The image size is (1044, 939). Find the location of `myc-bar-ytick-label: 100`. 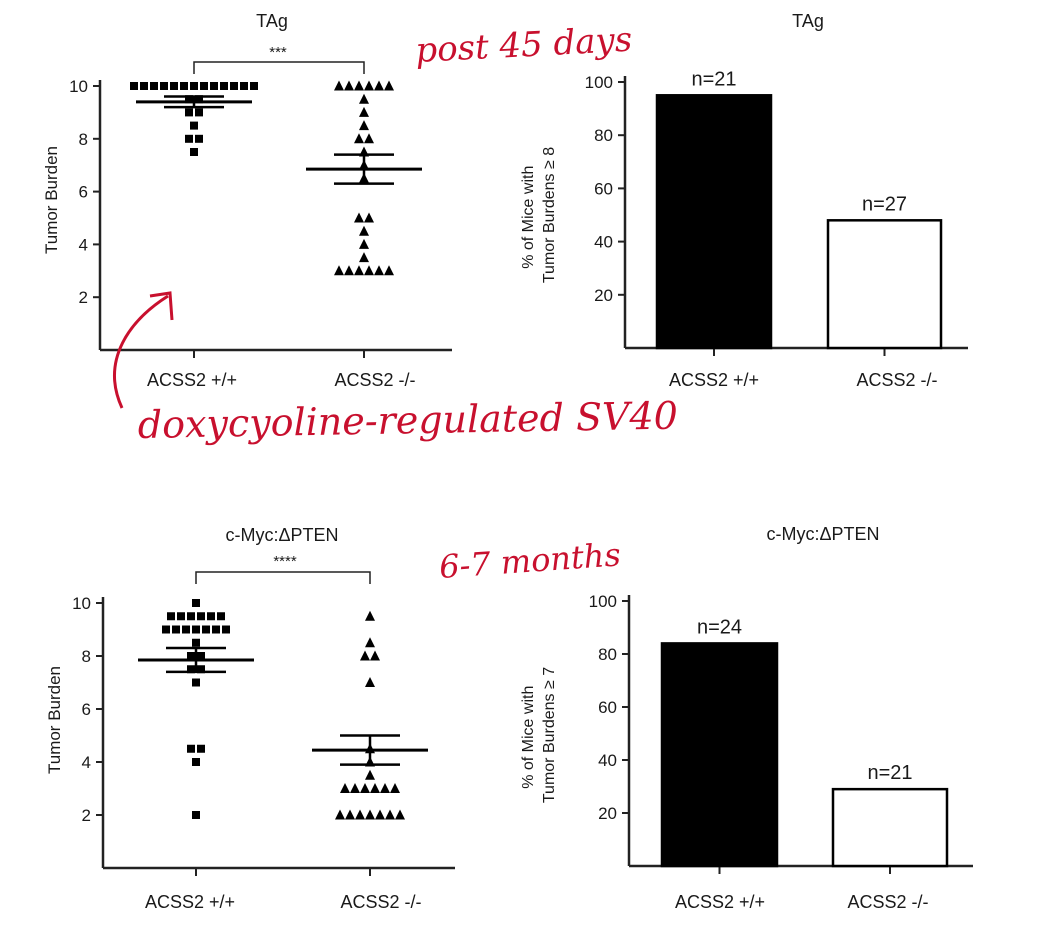

myc-bar-ytick-label: 100 is located at coordinates (603, 601).